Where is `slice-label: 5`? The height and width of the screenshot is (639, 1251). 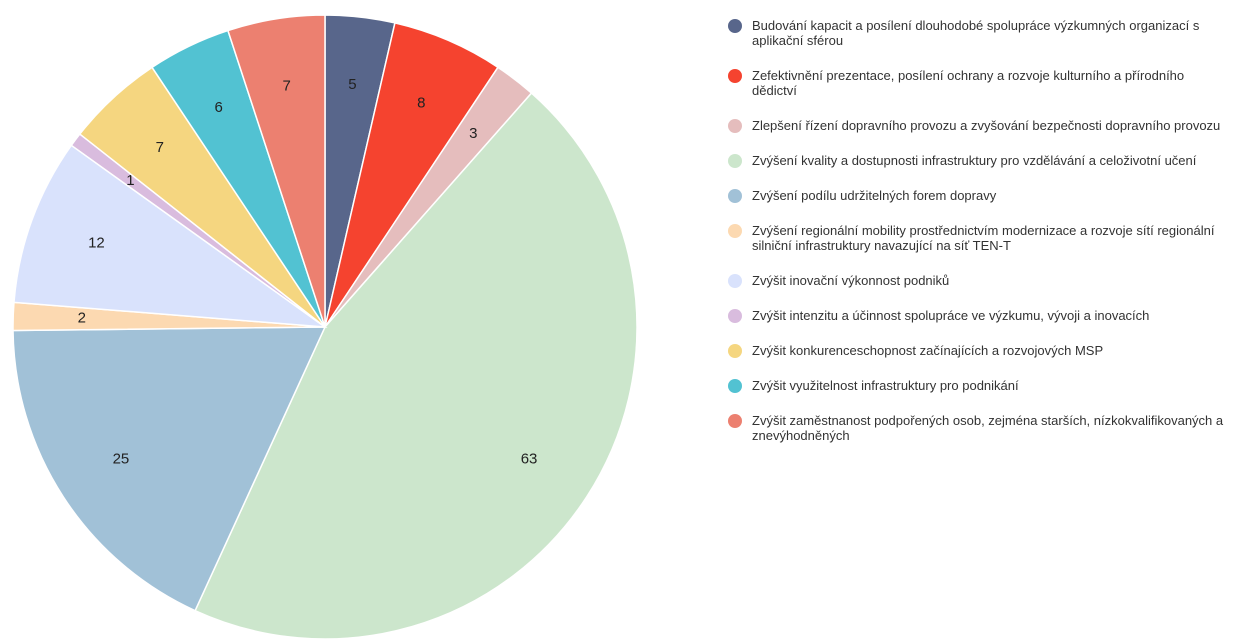 slice-label: 5 is located at coordinates (352, 84).